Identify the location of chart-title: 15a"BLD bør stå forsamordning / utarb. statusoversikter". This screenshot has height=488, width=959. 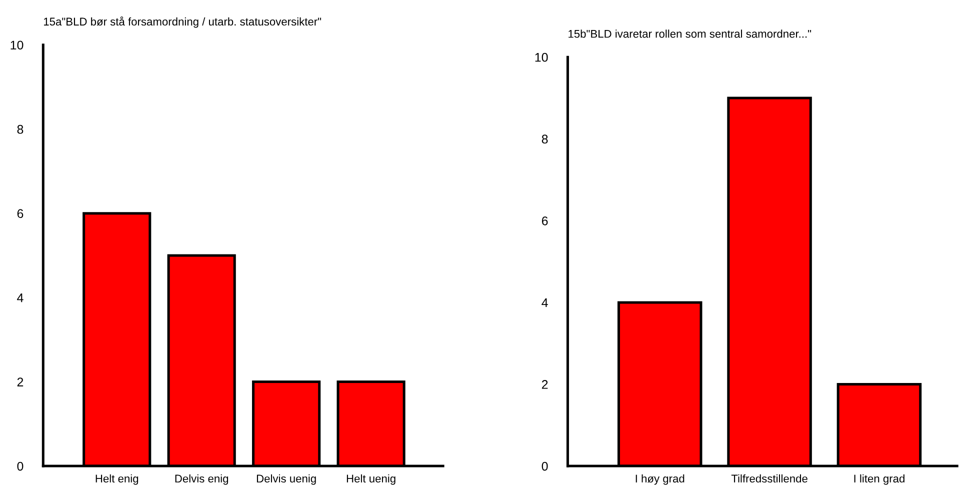
(183, 22).